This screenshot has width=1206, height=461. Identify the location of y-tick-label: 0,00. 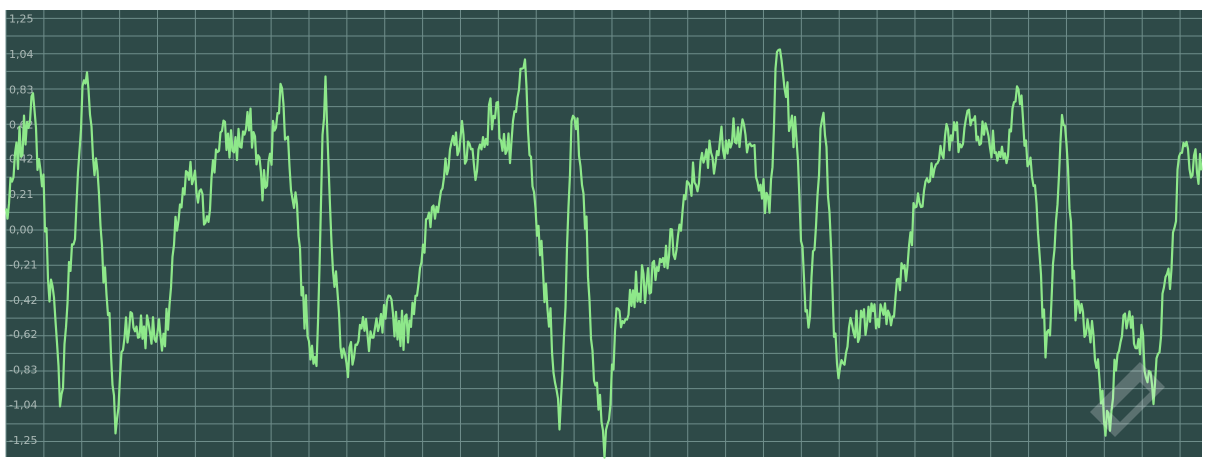
(21, 229).